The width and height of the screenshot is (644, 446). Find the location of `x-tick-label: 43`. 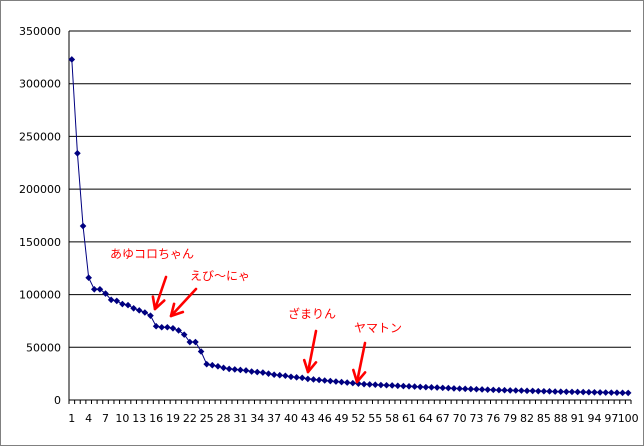

x-tick-label: 43 is located at coordinates (308, 418).